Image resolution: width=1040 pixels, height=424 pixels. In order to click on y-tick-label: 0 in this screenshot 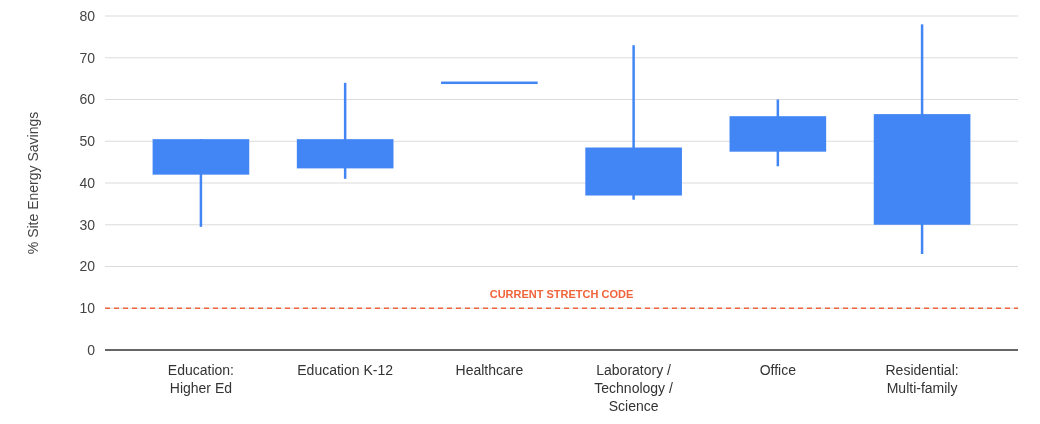, I will do `click(91, 349)`.